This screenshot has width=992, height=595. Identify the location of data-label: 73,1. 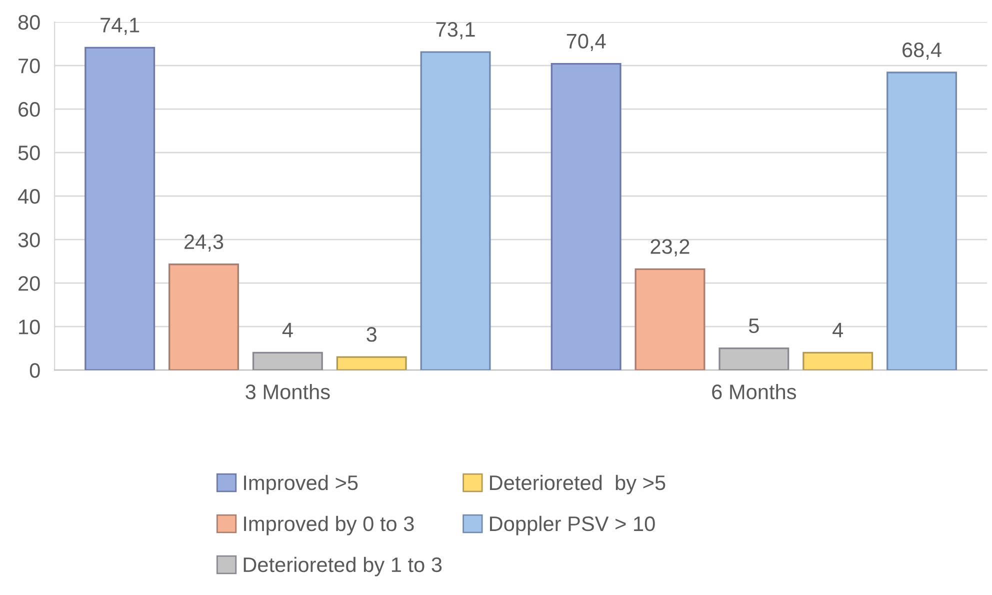
(455, 31).